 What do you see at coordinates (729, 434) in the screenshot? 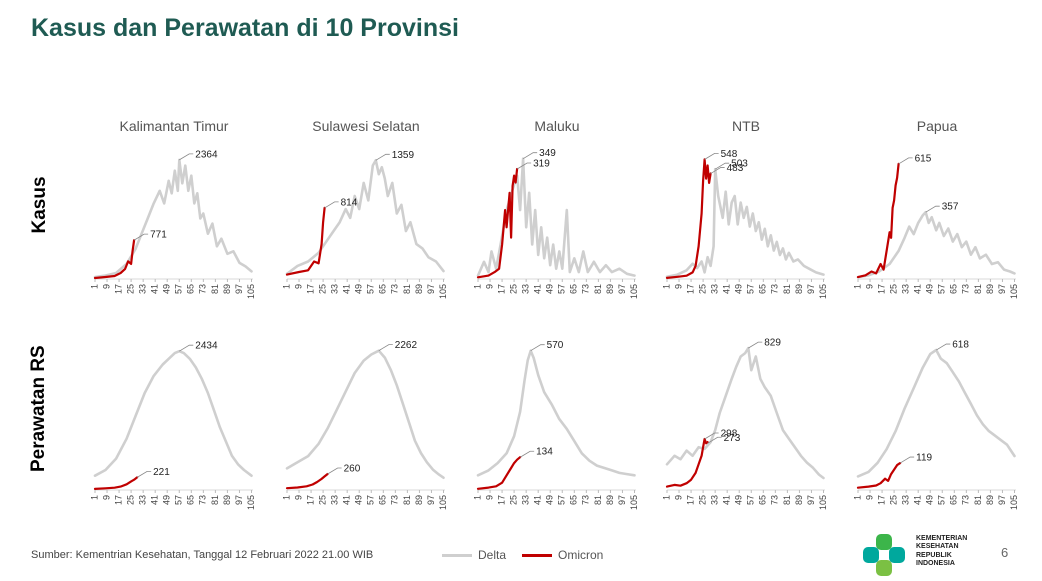
I see `annotation-label: 298` at bounding box center [729, 434].